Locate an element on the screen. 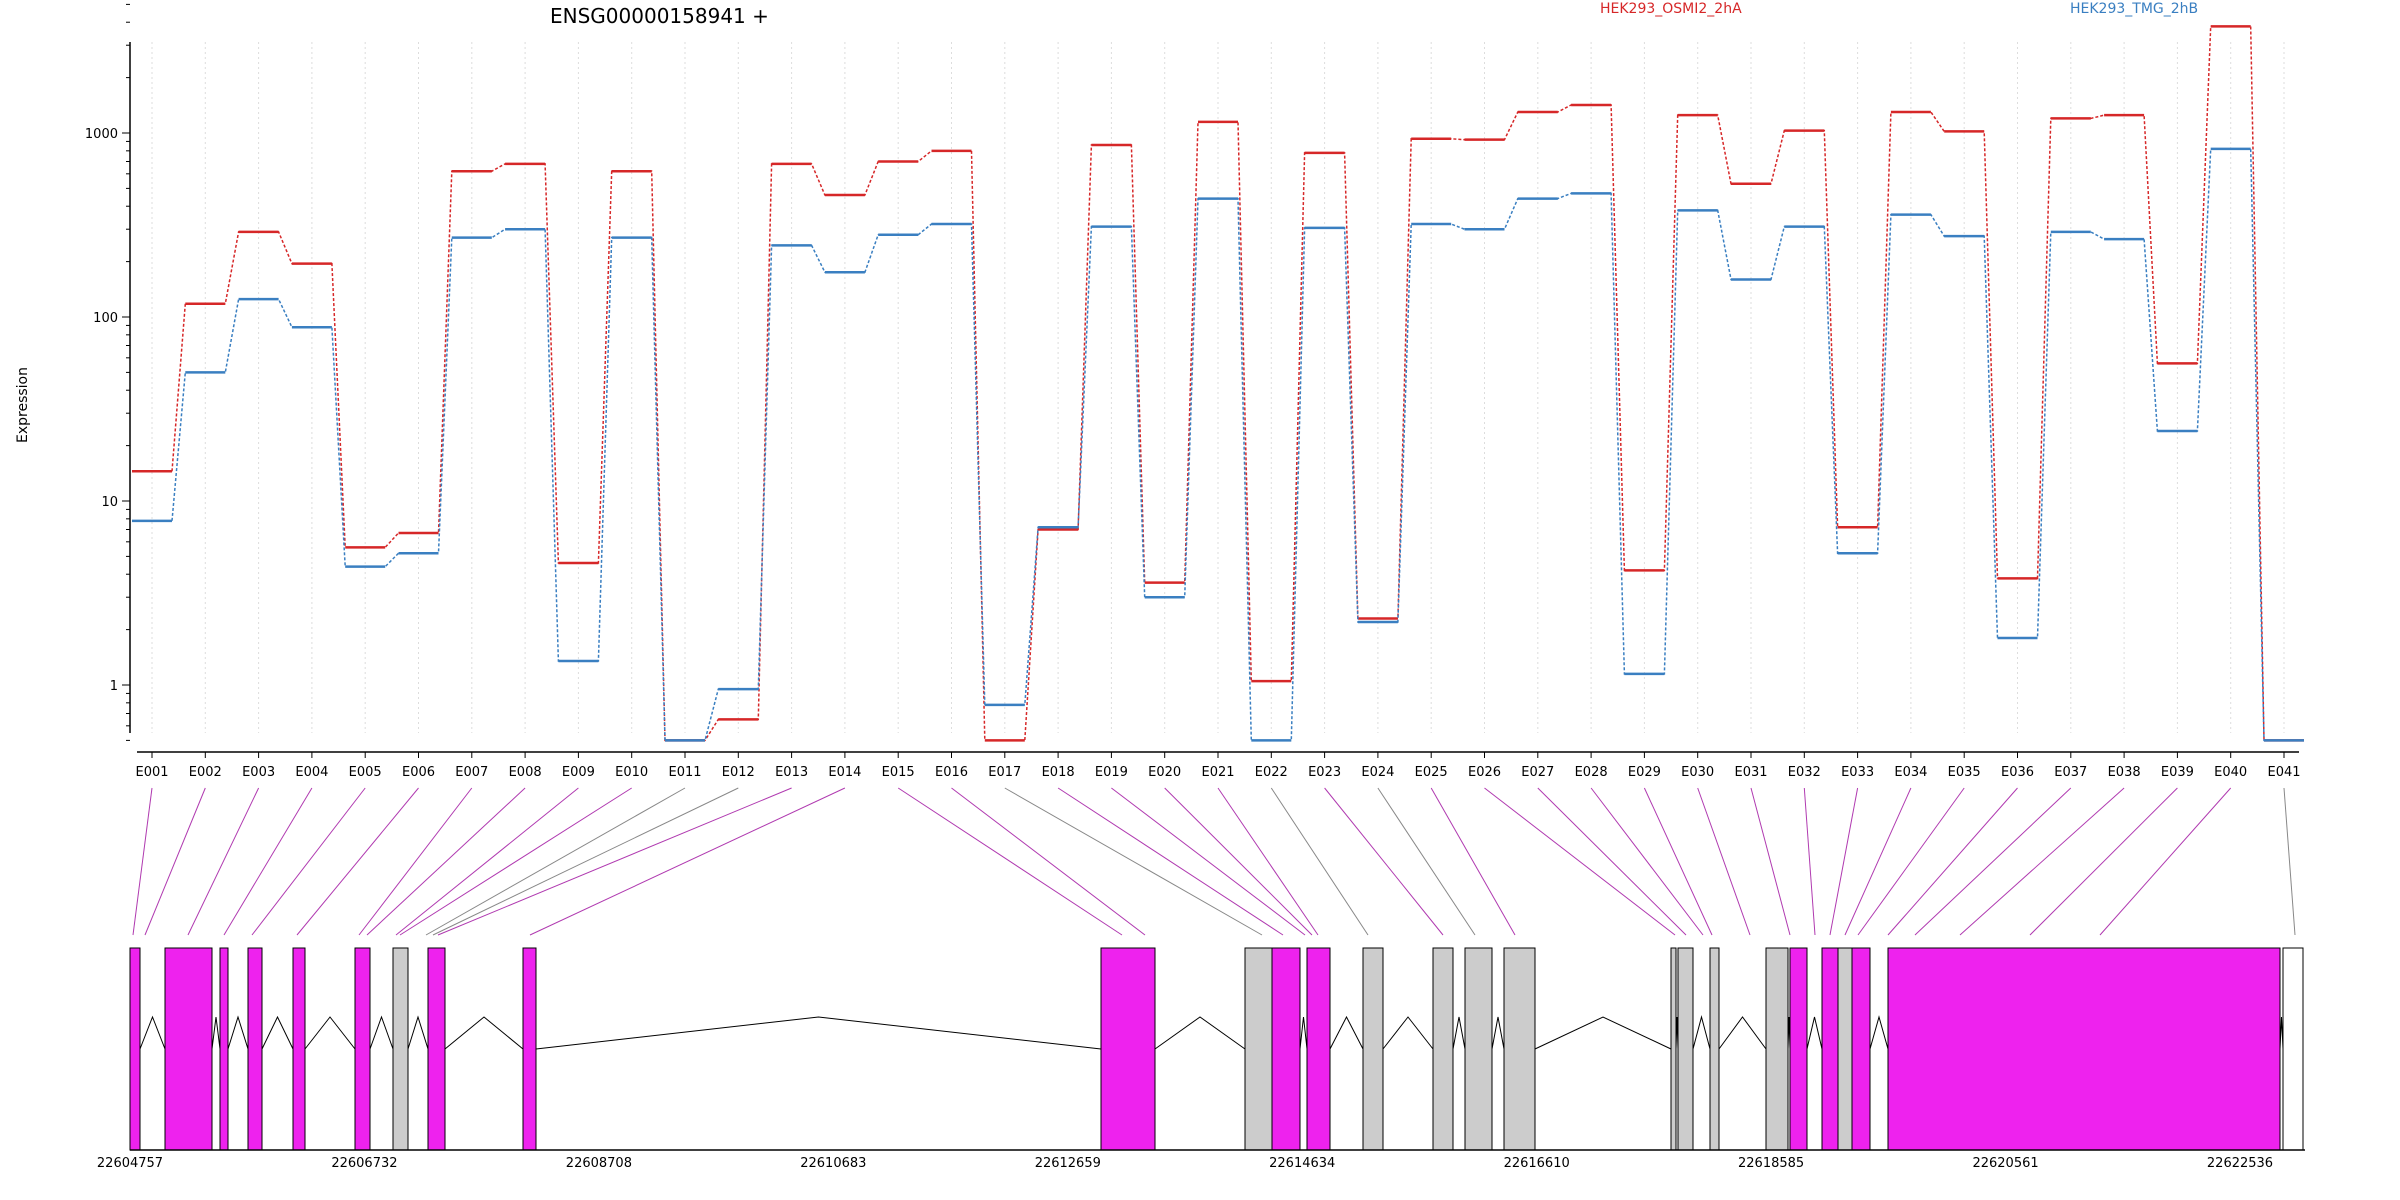  exon-label: E030 is located at coordinates (1697, 772).